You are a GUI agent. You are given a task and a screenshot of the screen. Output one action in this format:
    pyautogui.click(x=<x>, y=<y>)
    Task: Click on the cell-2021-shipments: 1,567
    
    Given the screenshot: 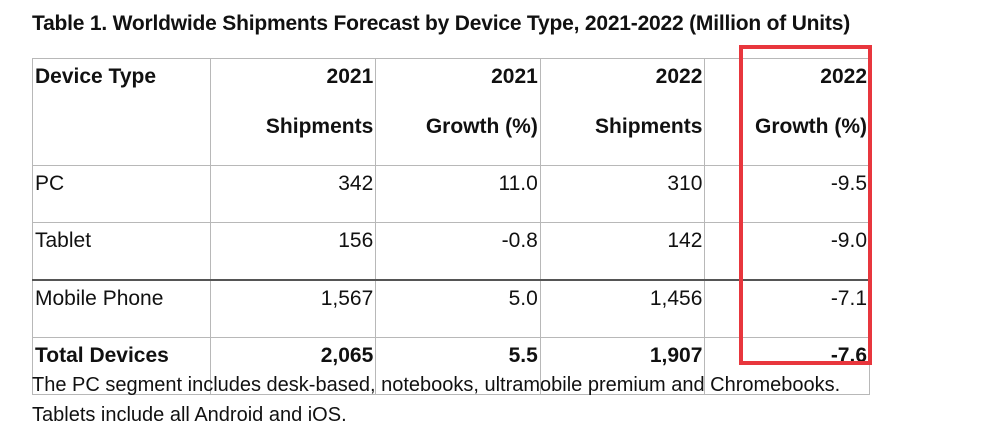 What is the action you would take?
    pyautogui.click(x=293, y=308)
    